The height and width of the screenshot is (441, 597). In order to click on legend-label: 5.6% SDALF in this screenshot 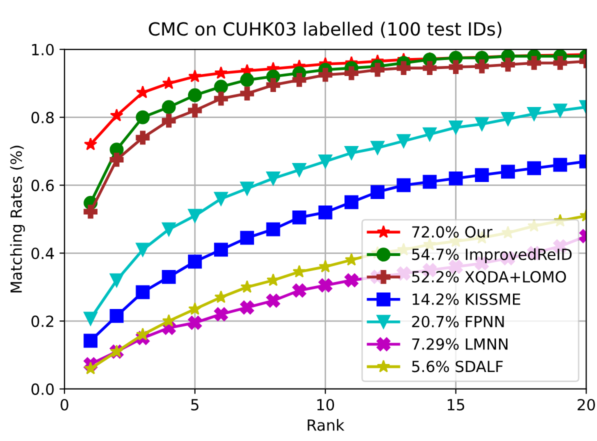, I will do `click(457, 366)`.